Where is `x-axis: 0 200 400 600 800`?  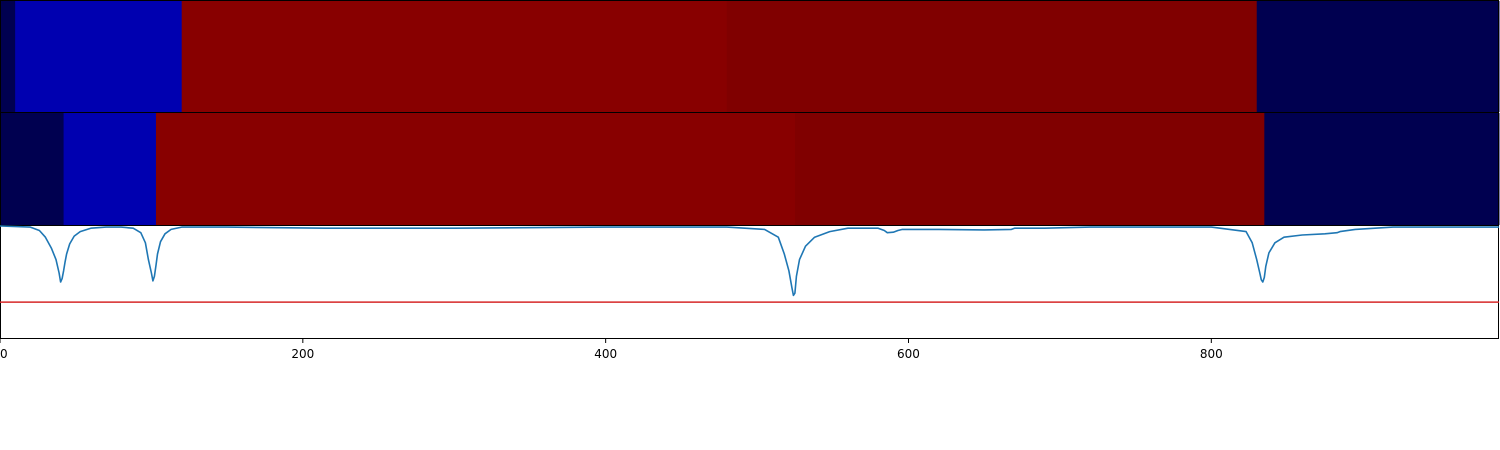
x-axis: 0 200 400 600 800 is located at coordinates (611, 349).